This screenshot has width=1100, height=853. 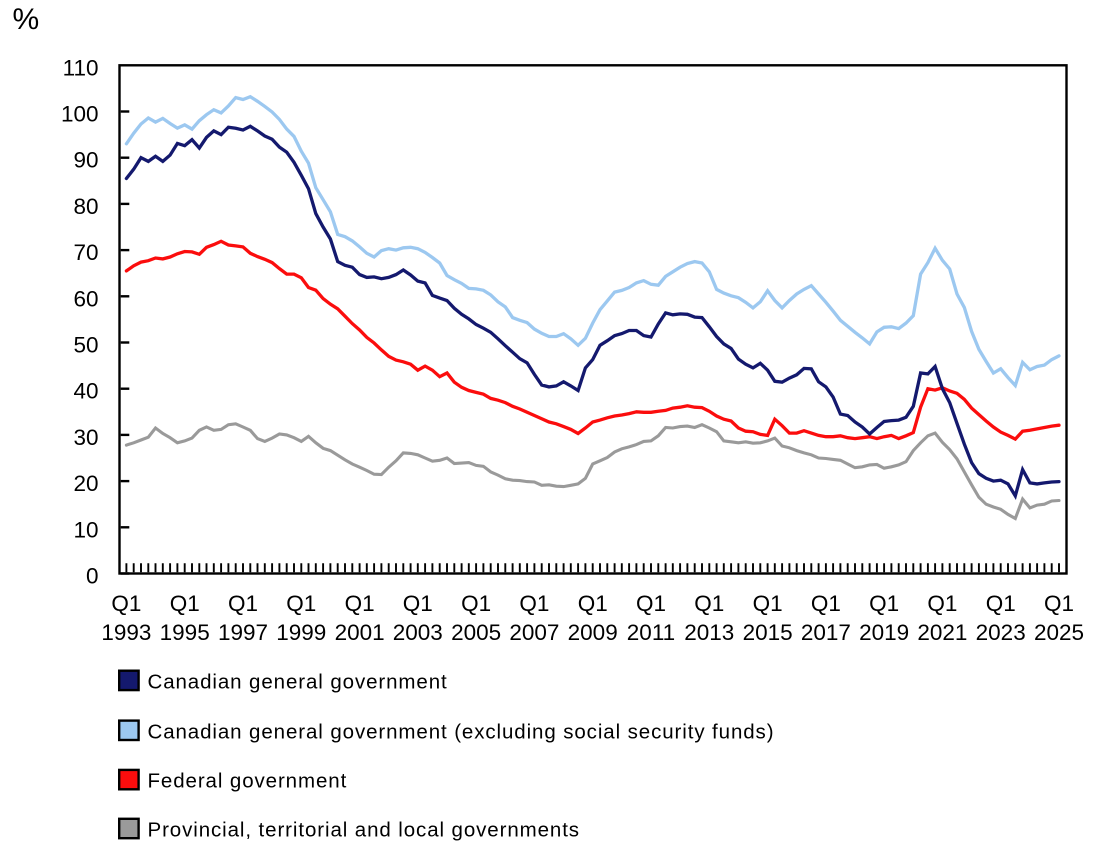 What do you see at coordinates (85, 160) in the screenshot?
I see `svg-text: 90` at bounding box center [85, 160].